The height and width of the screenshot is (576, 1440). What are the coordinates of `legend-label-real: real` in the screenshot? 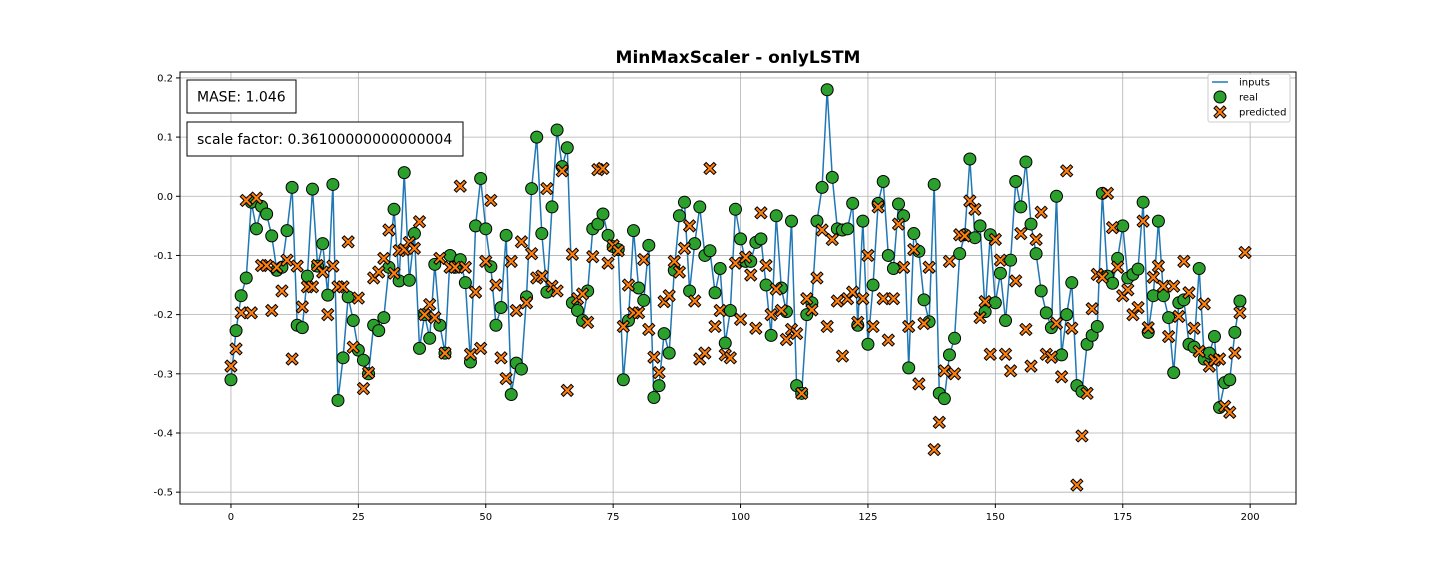 It's located at (1248, 98).